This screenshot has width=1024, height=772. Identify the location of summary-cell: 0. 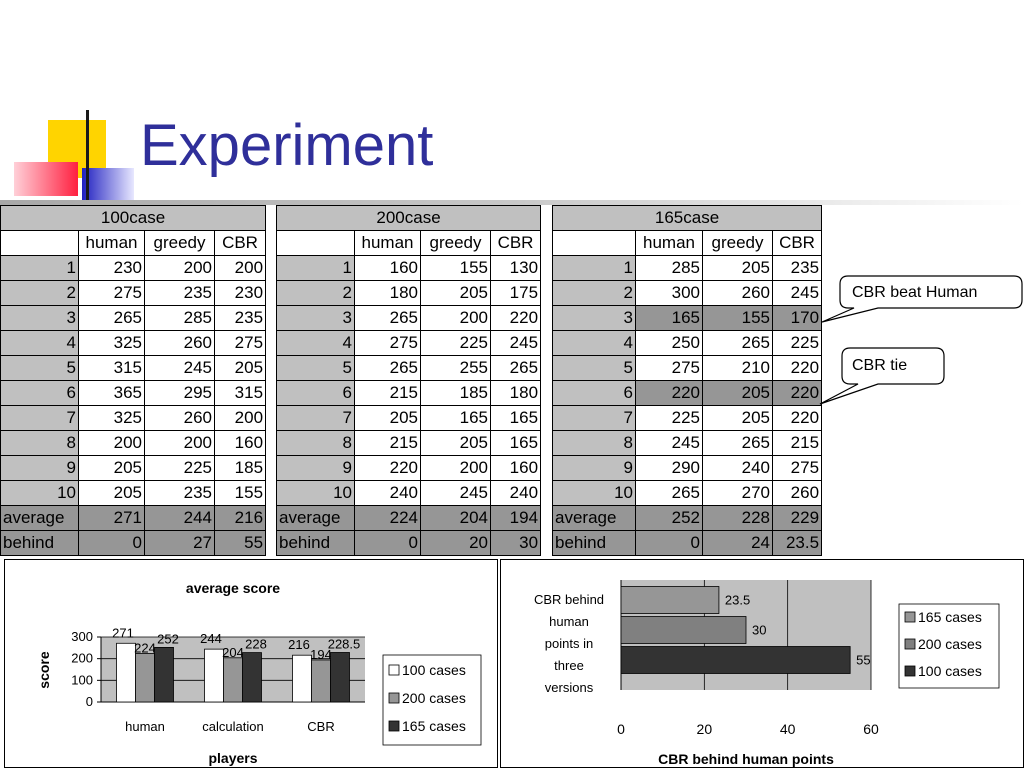
(111, 543).